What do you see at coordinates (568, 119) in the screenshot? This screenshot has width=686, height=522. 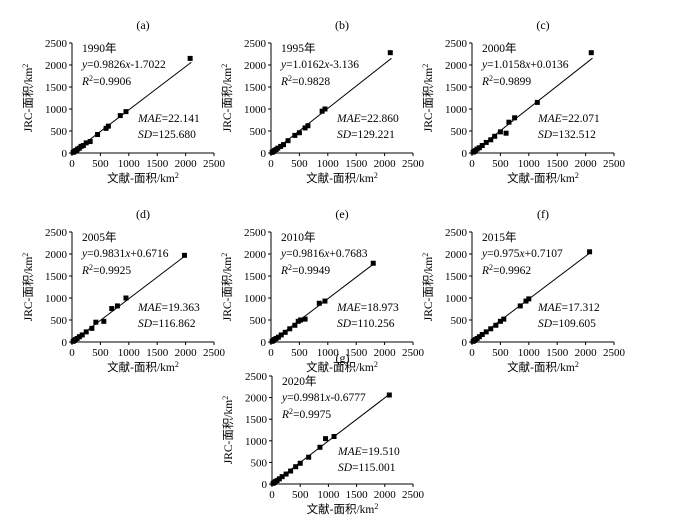 I see `mae-label: MAE=22.071` at bounding box center [568, 119].